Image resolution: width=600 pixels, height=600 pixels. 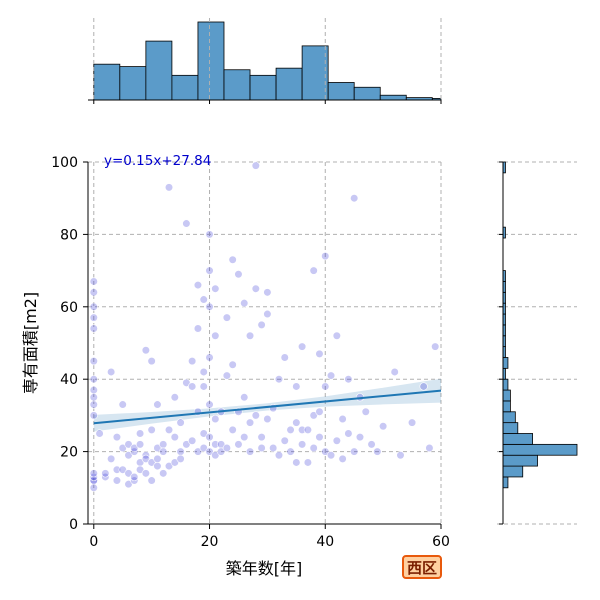 I want to click on y-tick-label: 60, so click(x=69, y=308).